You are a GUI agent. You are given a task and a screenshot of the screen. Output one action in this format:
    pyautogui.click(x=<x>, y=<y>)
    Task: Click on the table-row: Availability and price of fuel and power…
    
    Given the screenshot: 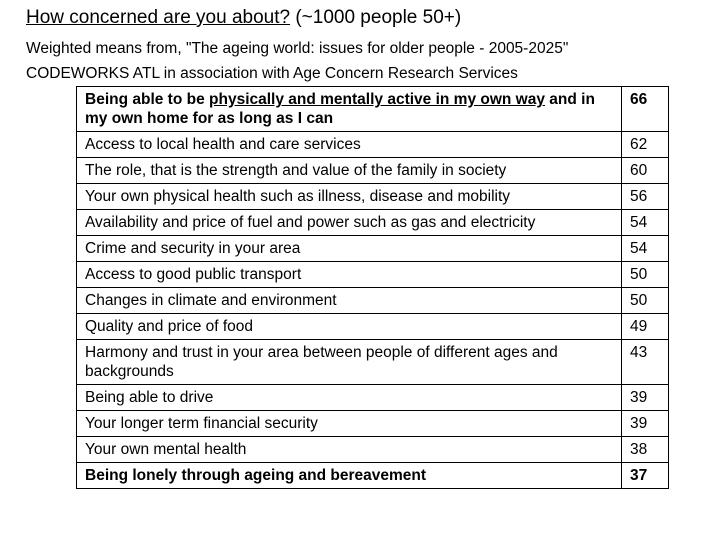 What is the action you would take?
    pyautogui.click(x=372, y=222)
    